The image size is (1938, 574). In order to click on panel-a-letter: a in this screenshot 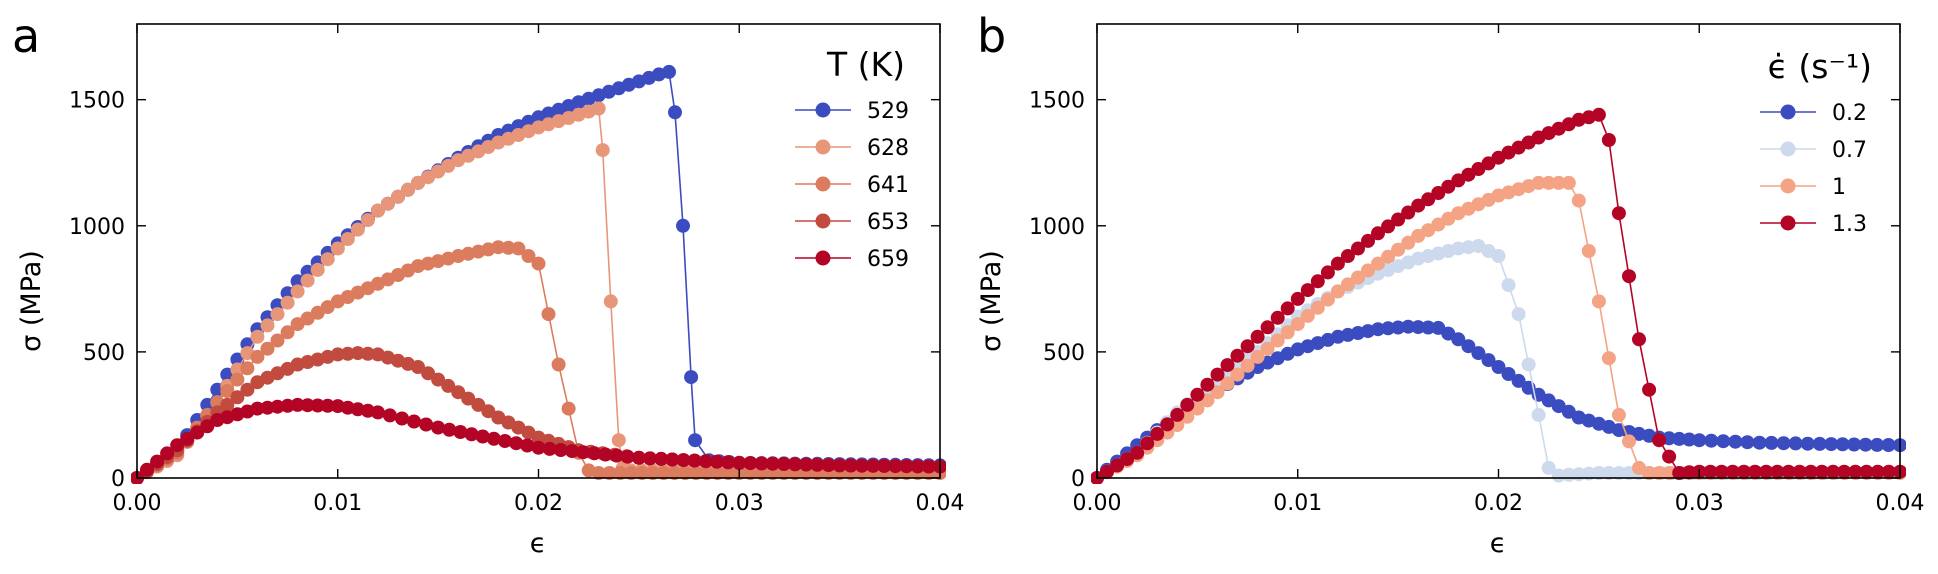, I will do `click(26, 36)`.